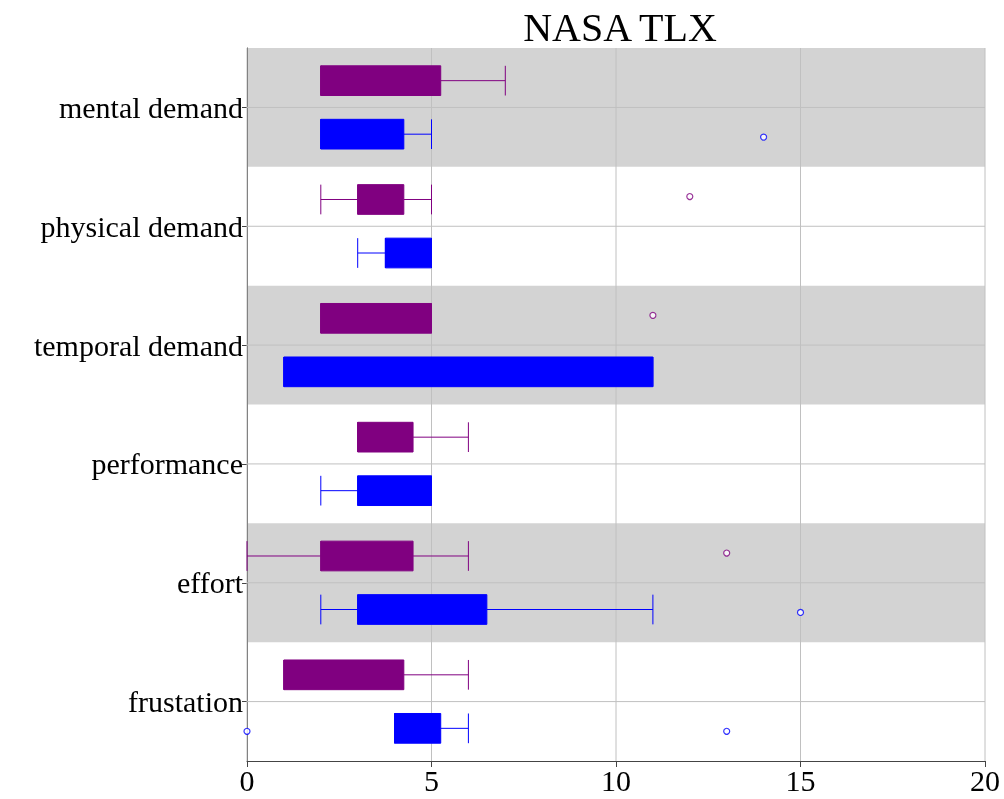  I want to click on x-tick-label: 0, so click(247, 780).